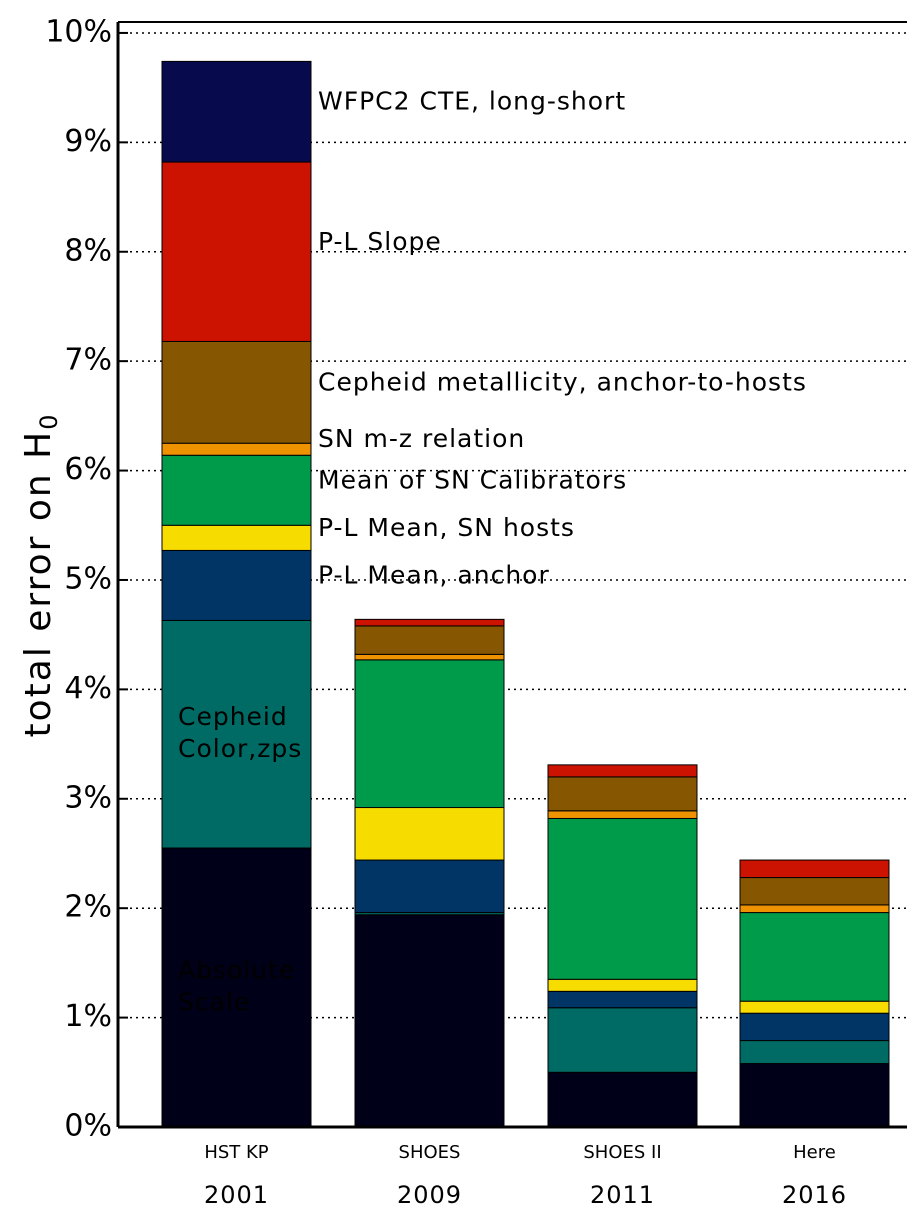 The image size is (907, 1212). What do you see at coordinates (88, 578) in the screenshot?
I see `y-tick-label: 5%` at bounding box center [88, 578].